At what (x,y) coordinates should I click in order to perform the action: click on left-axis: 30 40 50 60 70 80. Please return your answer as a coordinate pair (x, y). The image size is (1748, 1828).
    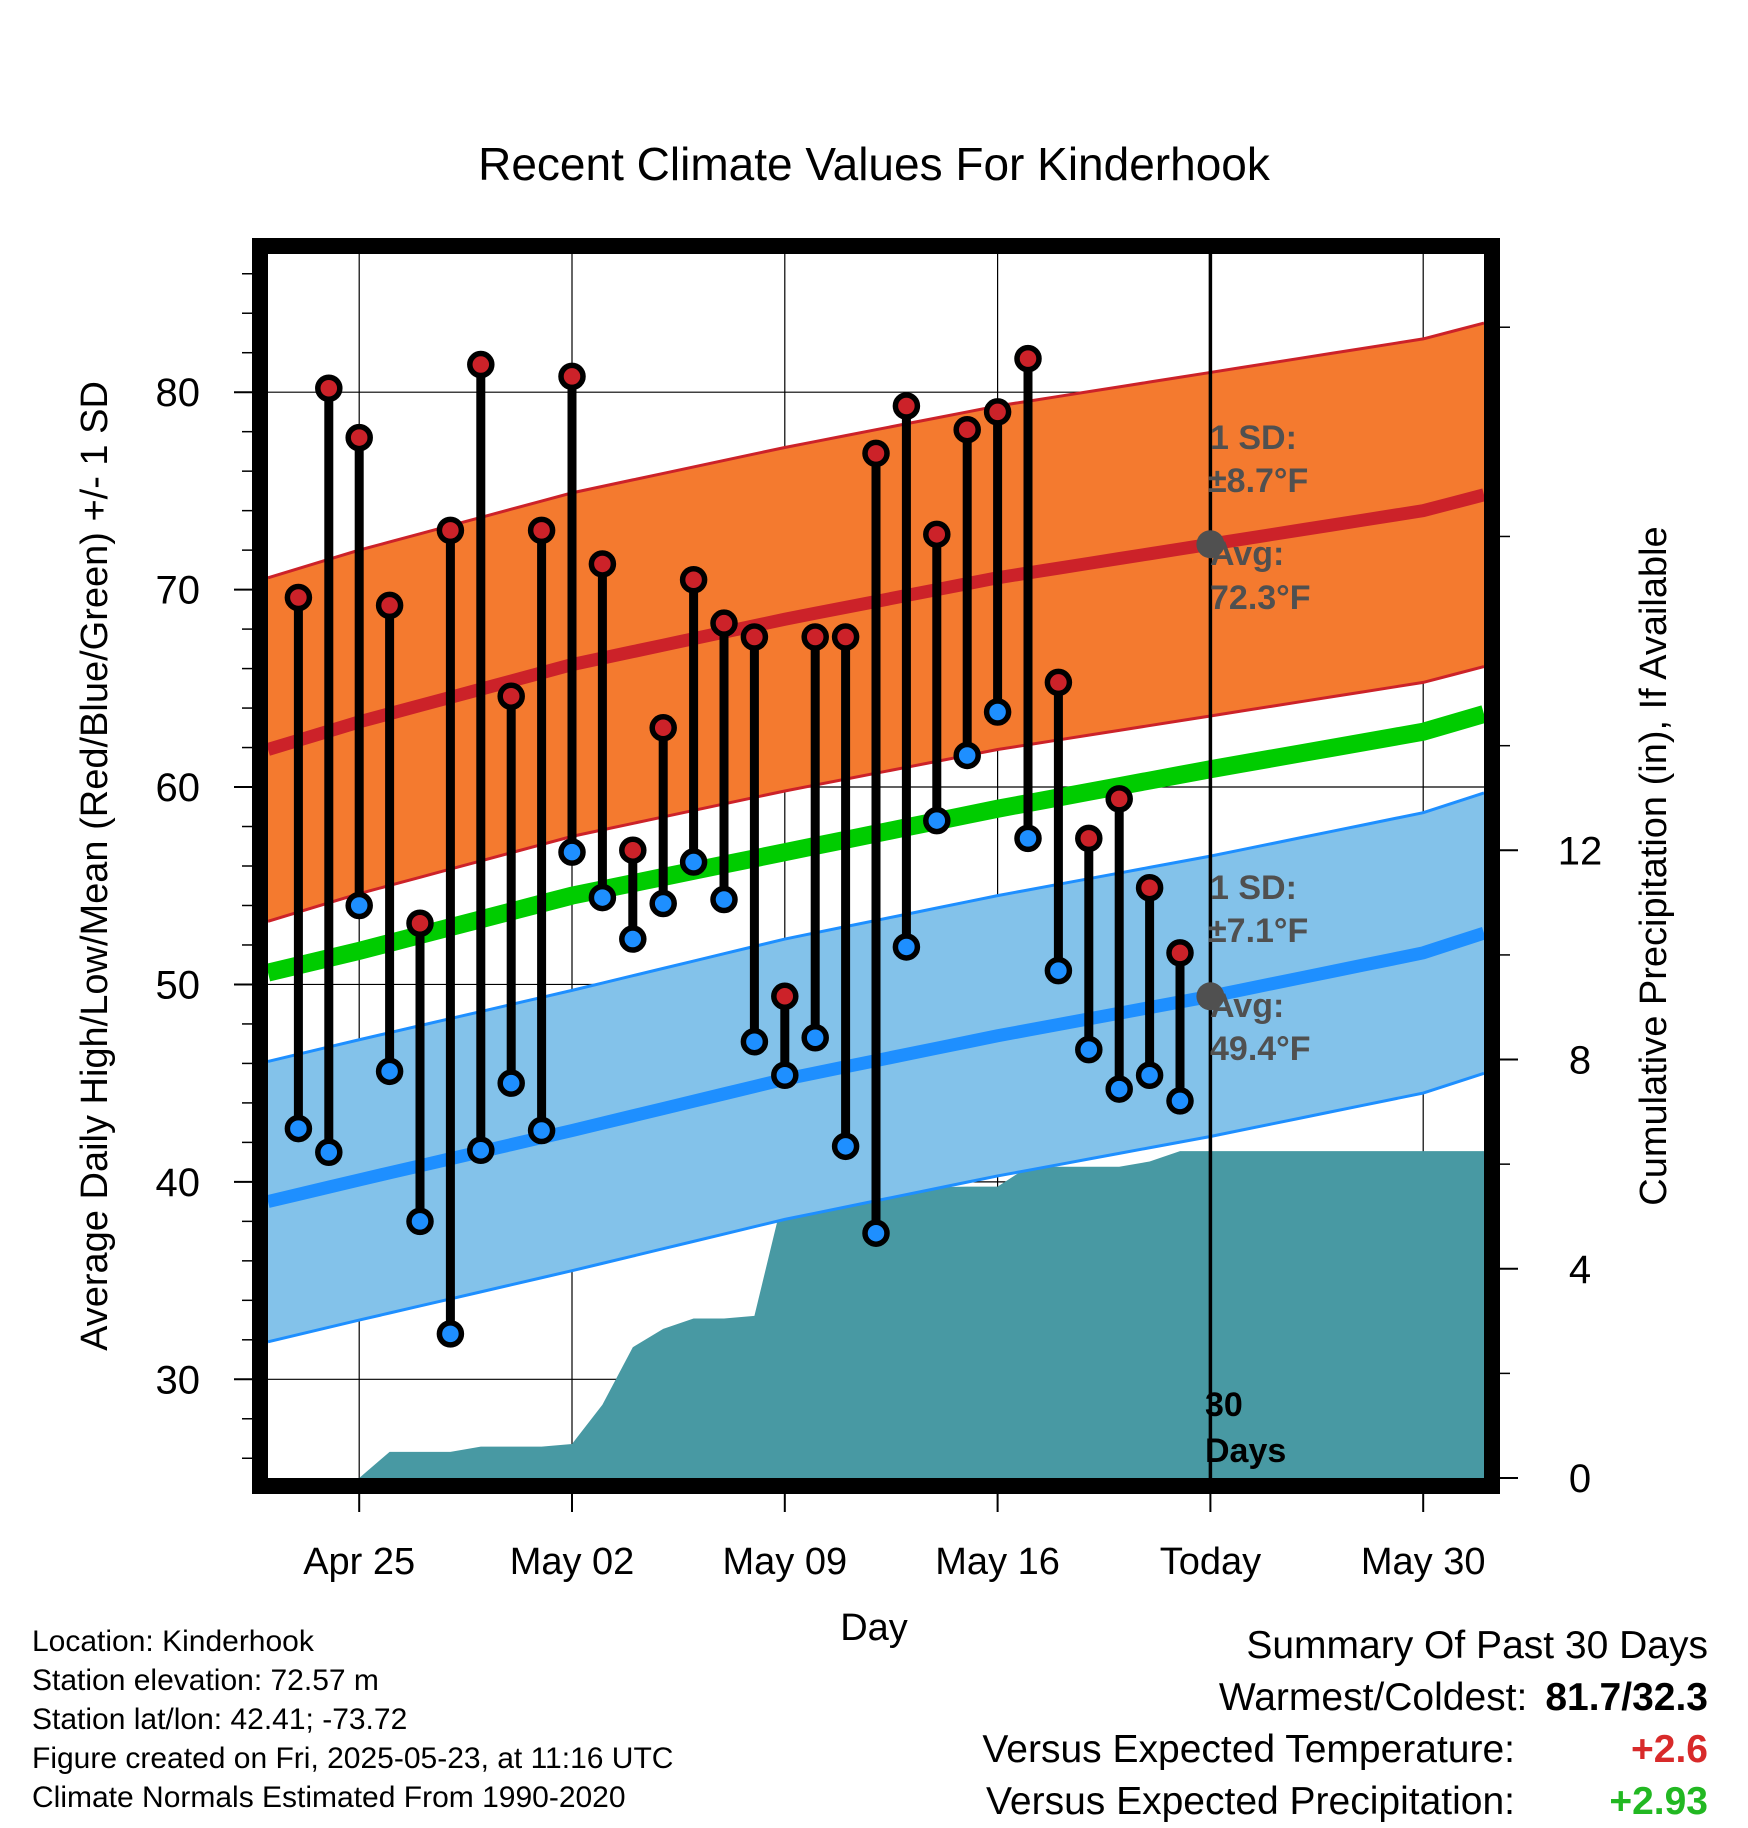
    Looking at the image, I should click on (204, 866).